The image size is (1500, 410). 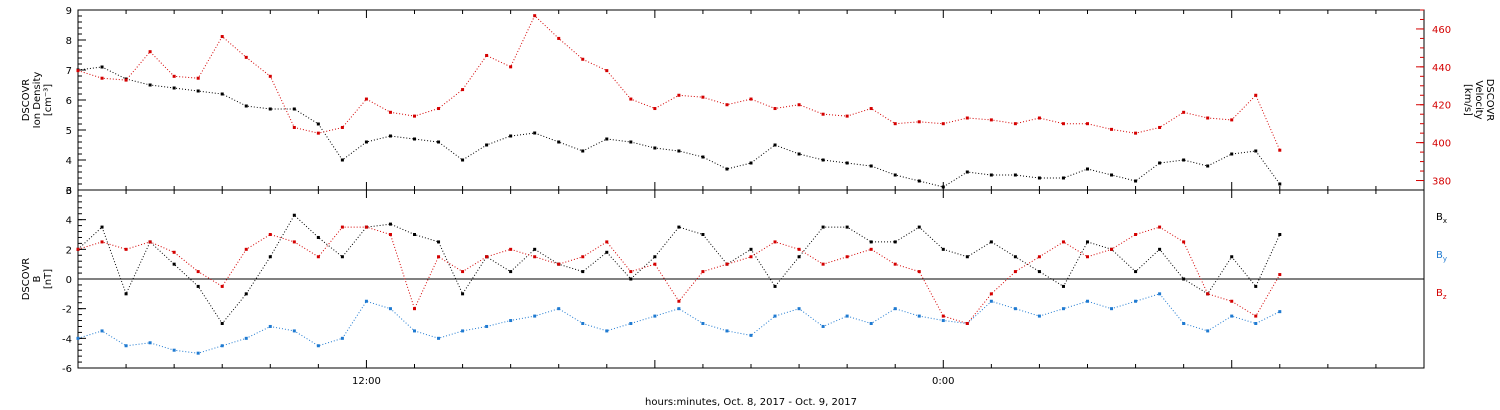 I want to click on b-tick-label: 6, so click(x=69, y=191).